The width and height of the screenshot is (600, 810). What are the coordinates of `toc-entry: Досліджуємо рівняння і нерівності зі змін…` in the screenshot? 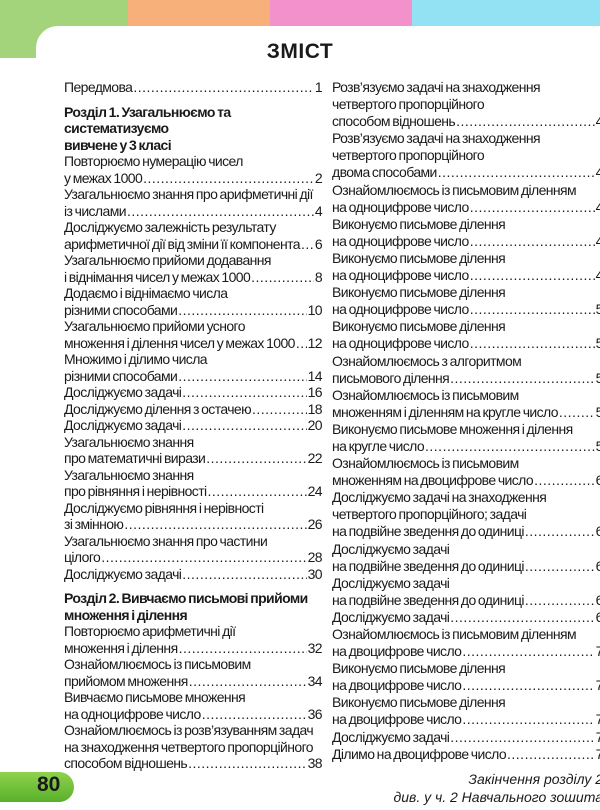 It's located at (193, 516).